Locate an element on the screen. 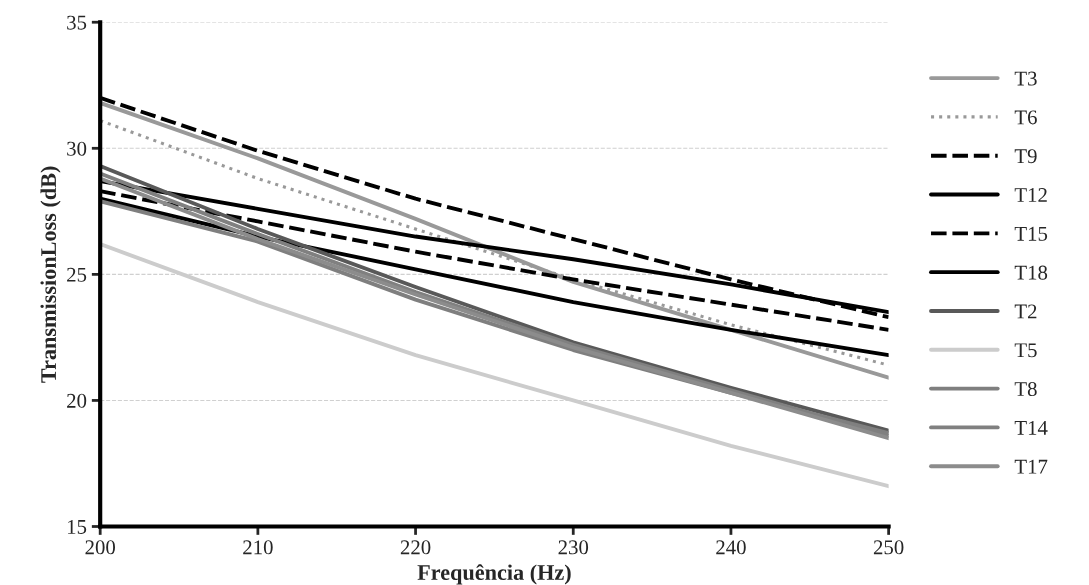 This screenshot has width=1089, height=585. legend-label: T14 is located at coordinates (1031, 427).